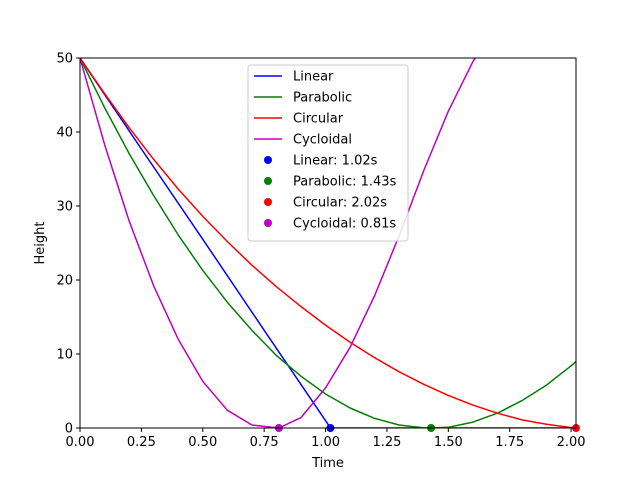 The image size is (640, 480). I want to click on legend-label-linear: Linear, so click(313, 77).